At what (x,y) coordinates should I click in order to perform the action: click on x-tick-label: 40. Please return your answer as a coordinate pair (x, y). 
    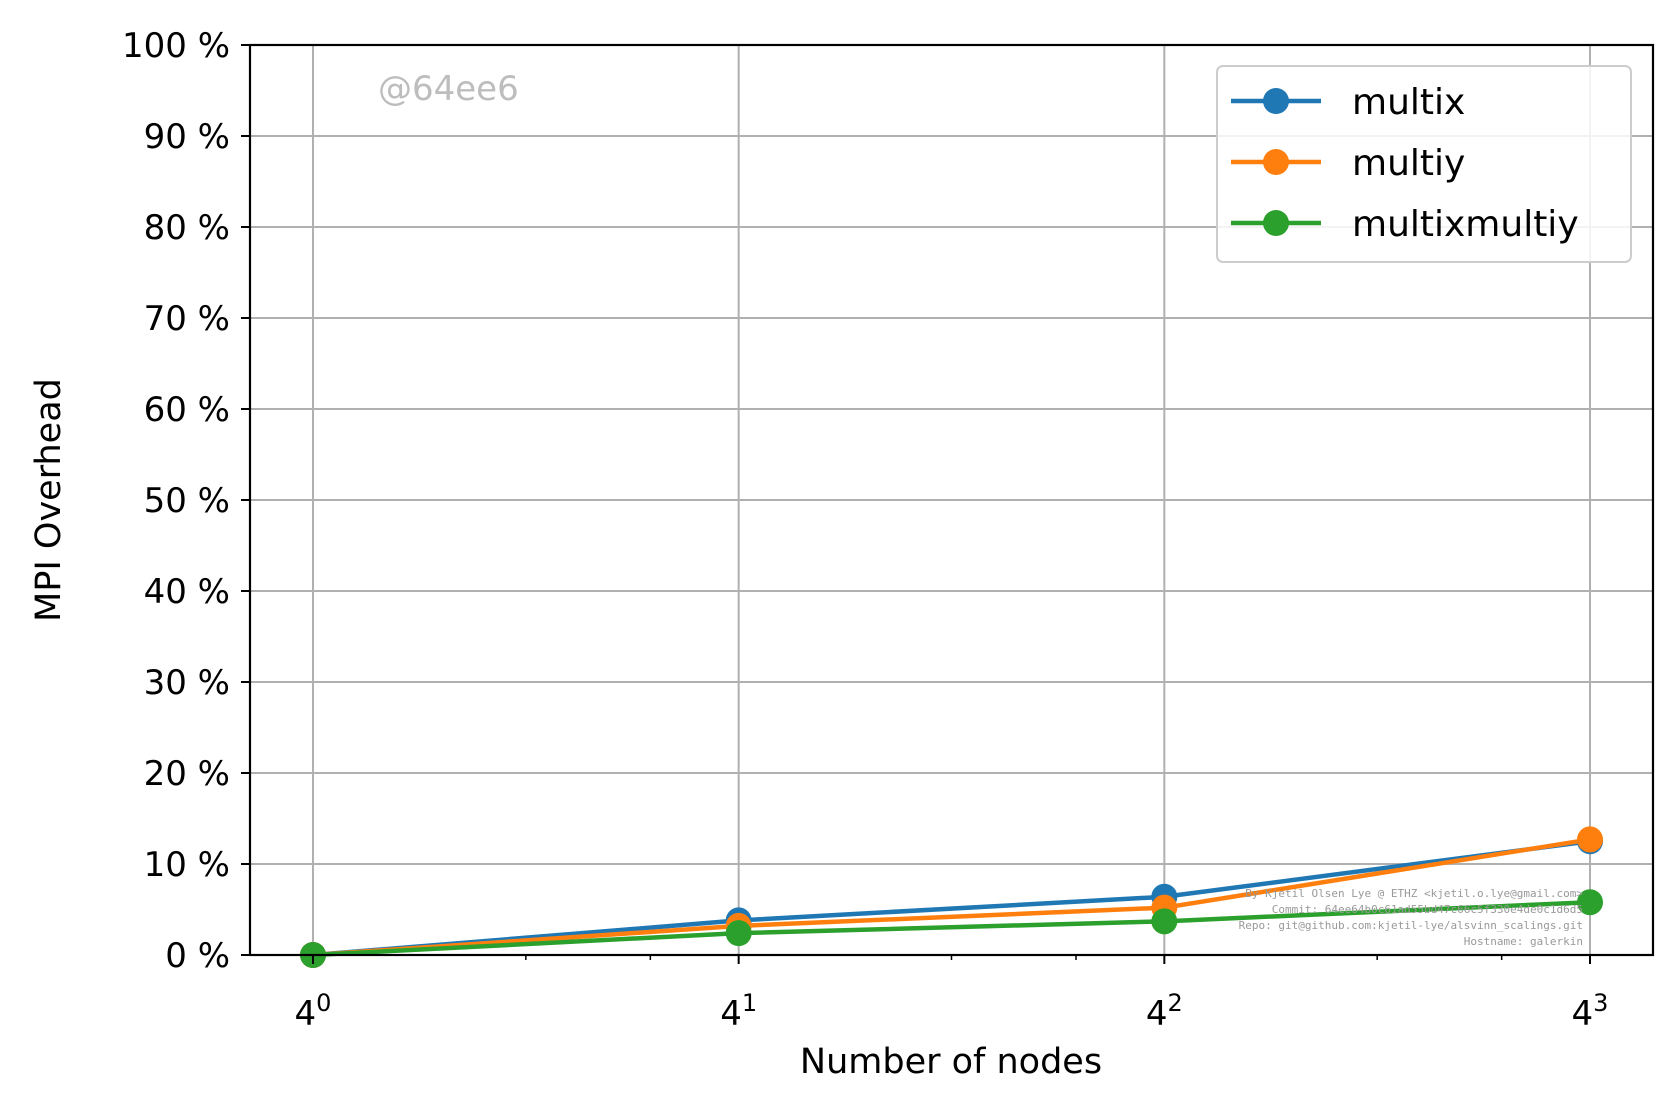
    Looking at the image, I should click on (313, 1011).